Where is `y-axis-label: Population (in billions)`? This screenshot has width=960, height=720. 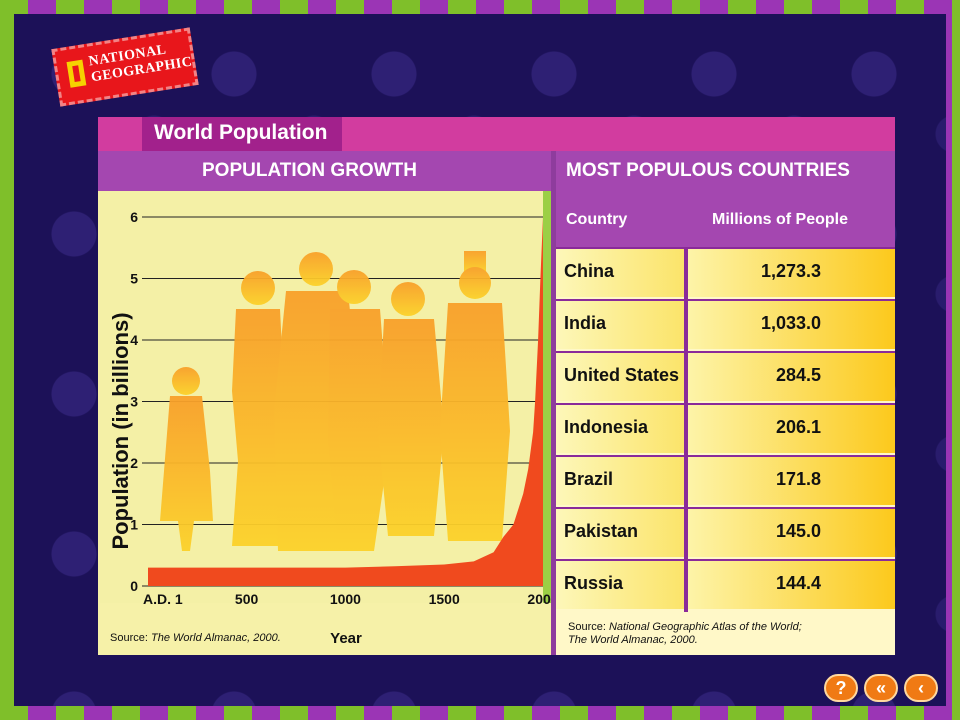 y-axis-label: Population (in billions) is located at coordinates (120, 430).